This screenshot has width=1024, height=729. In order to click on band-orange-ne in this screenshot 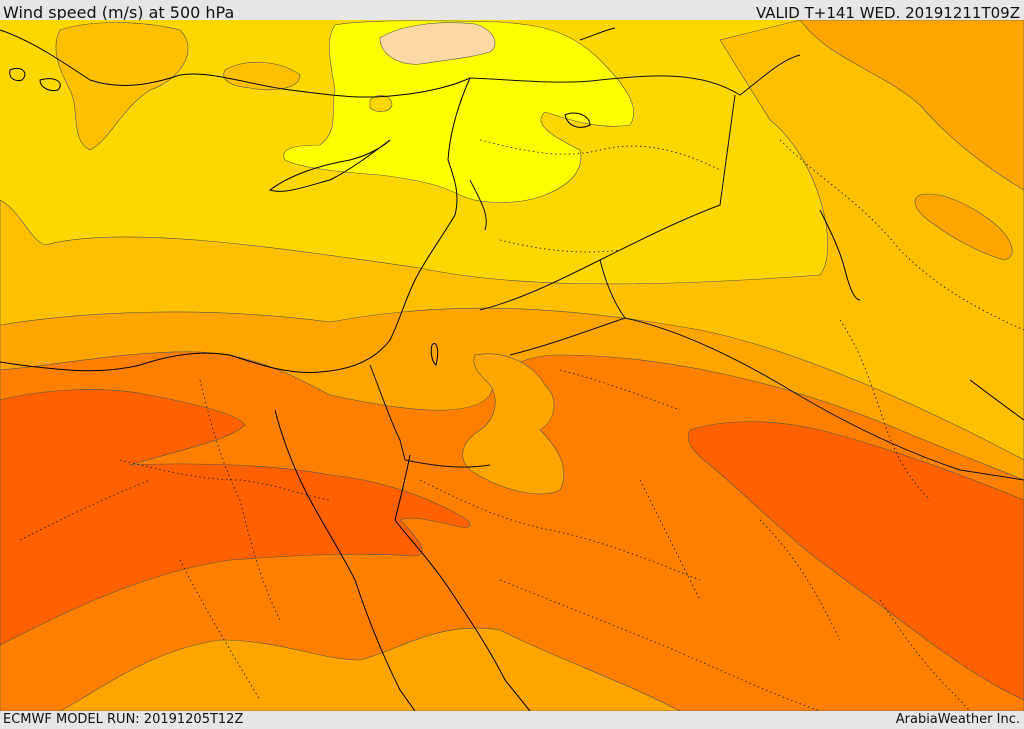, I will do `click(911, 105)`.